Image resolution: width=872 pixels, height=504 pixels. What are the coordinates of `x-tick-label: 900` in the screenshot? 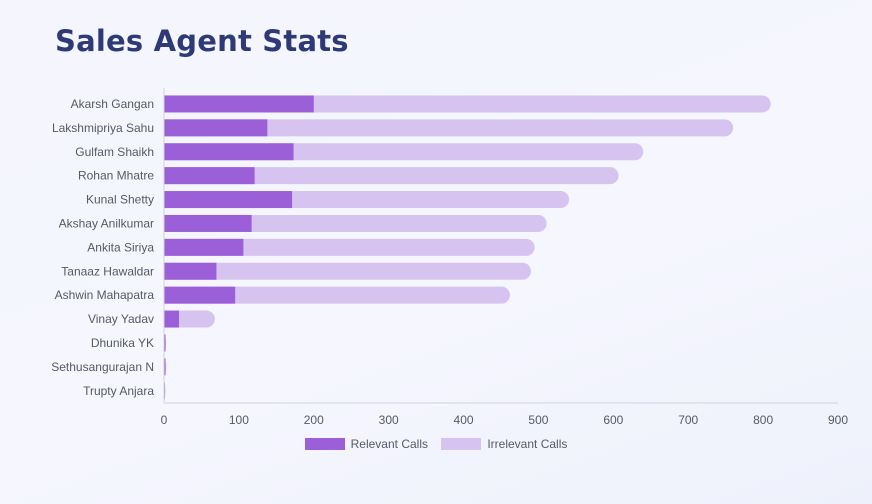 It's located at (838, 420).